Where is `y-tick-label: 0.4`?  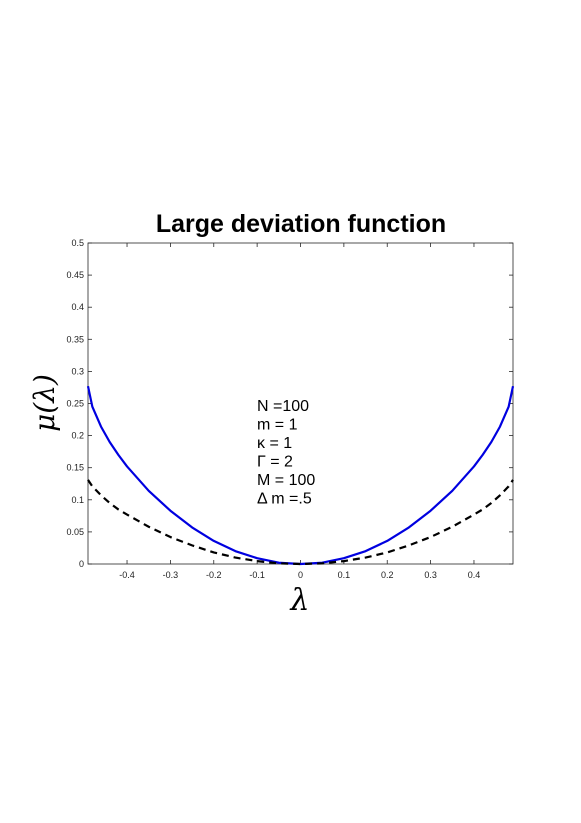
y-tick-label: 0.4 is located at coordinates (77, 307).